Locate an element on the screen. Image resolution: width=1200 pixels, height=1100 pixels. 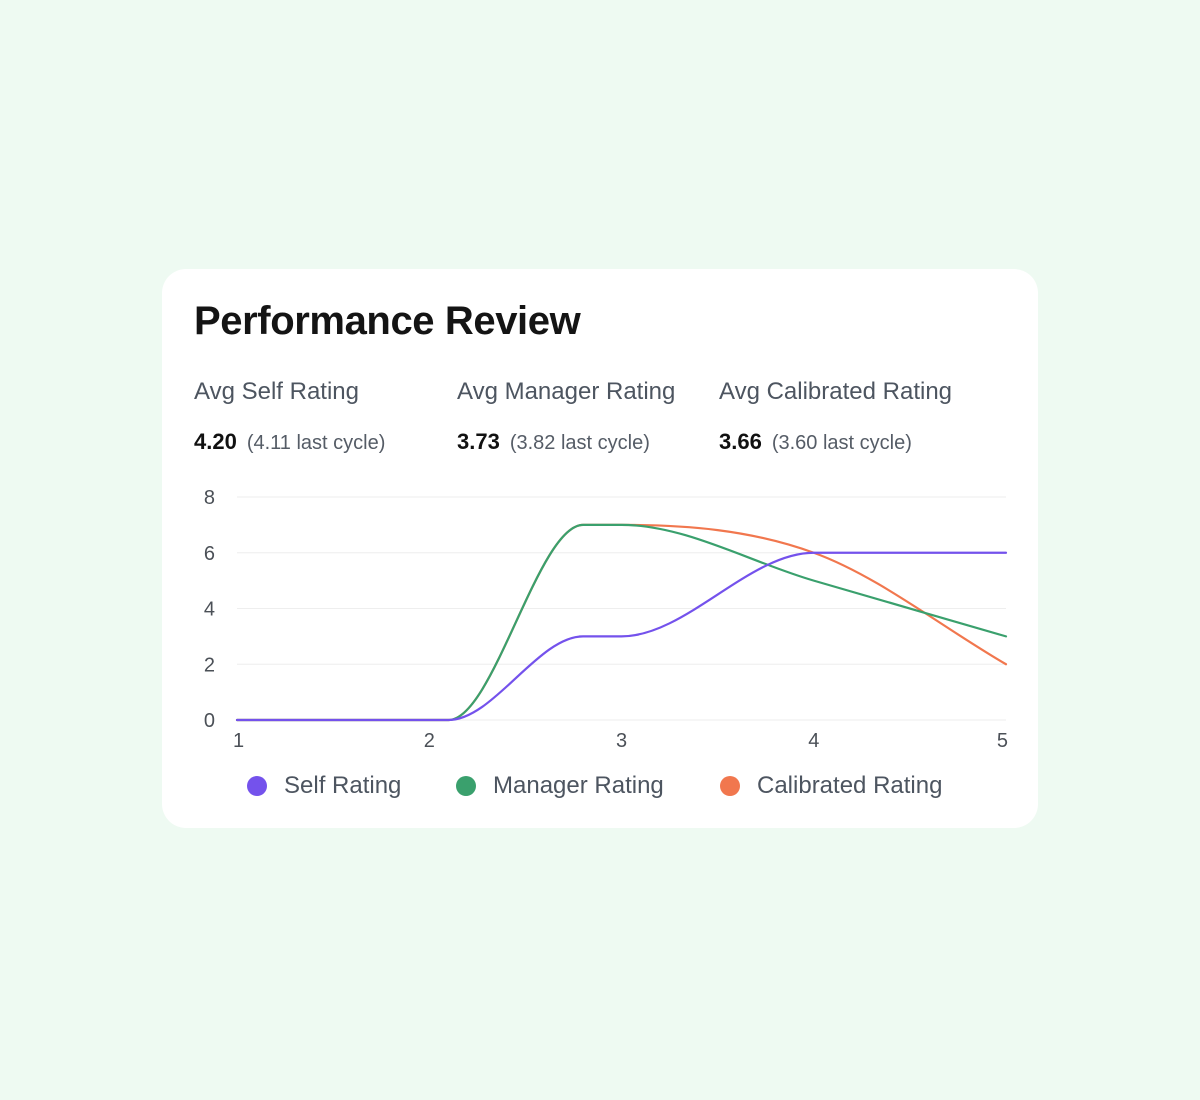
grid-layer is located at coordinates (621, 608).